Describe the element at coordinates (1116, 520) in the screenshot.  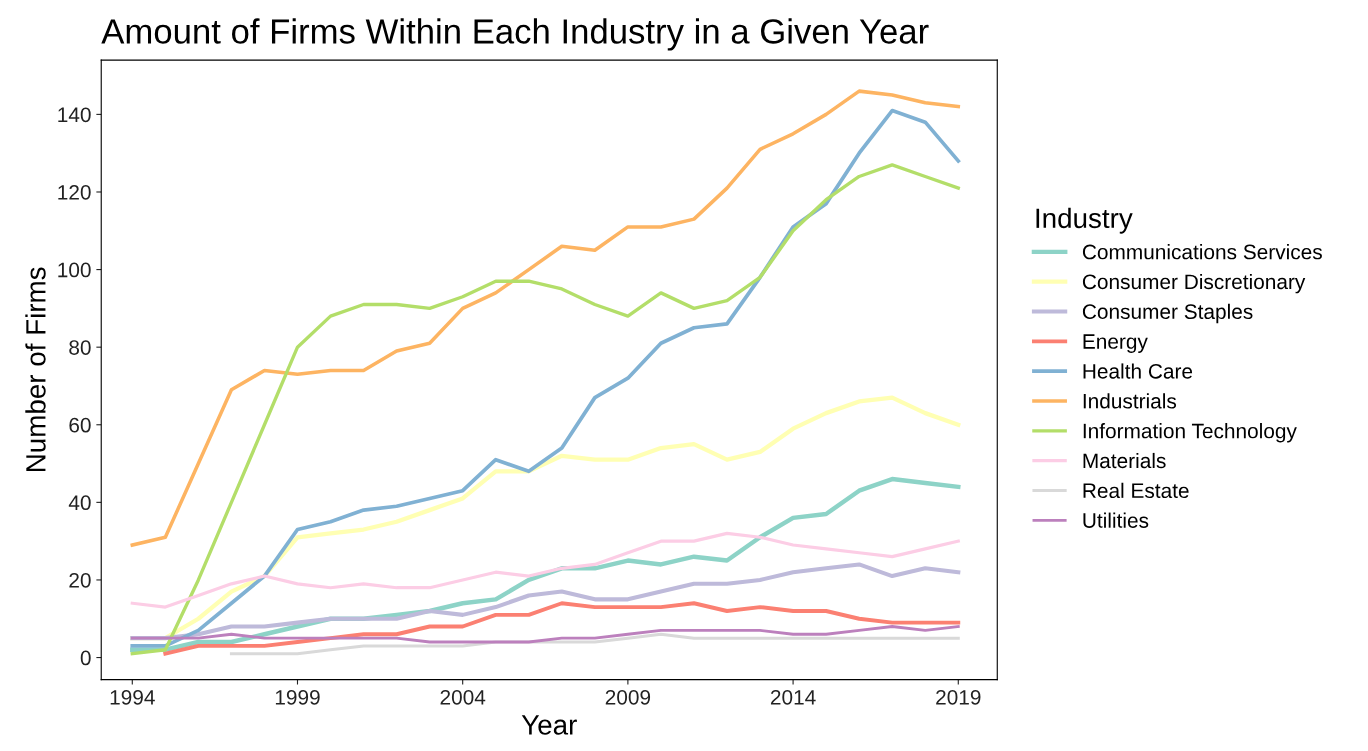
I see `legend-label: Utilities` at that location.